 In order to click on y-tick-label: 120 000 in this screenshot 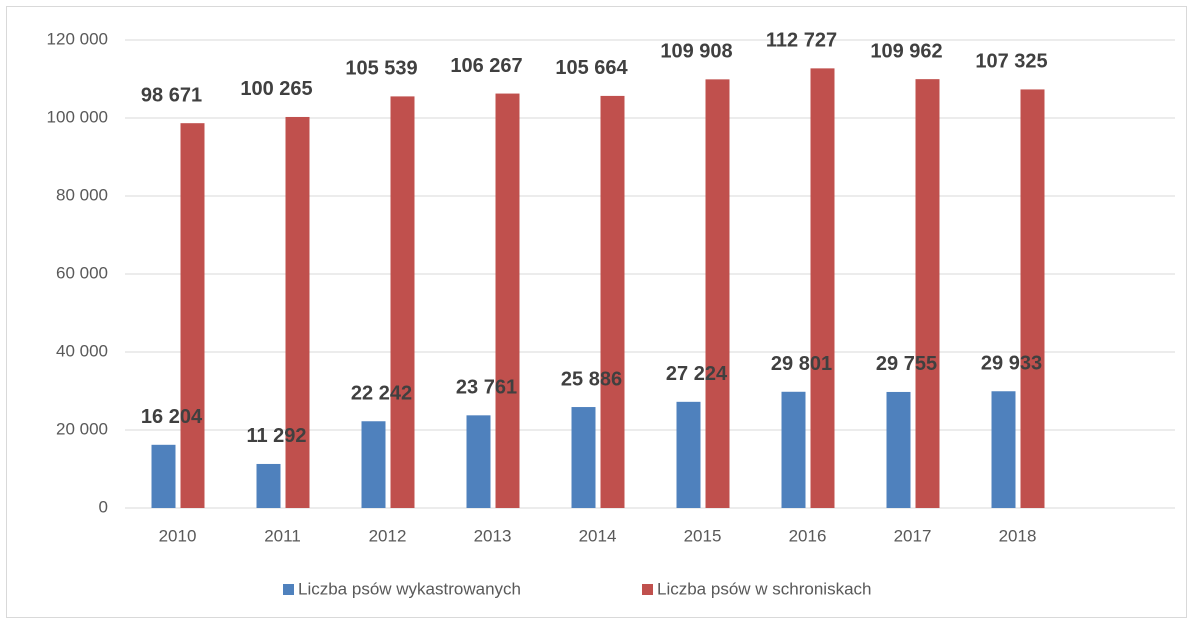, I will do `click(77, 38)`.